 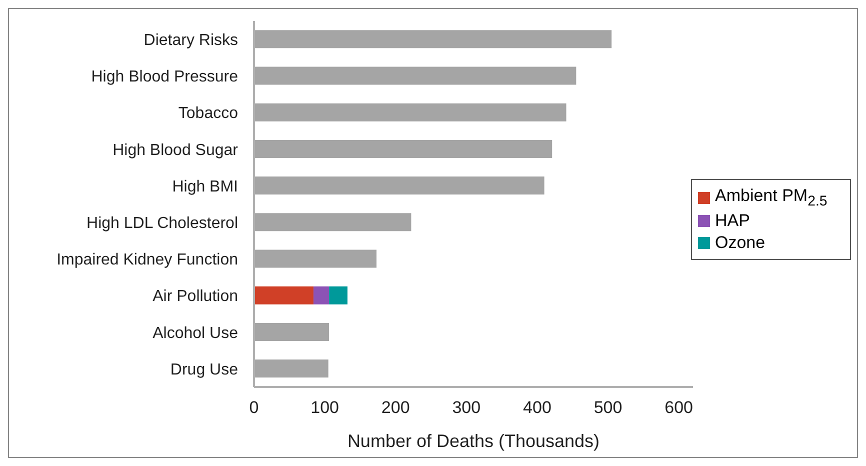 What do you see at coordinates (732, 221) in the screenshot?
I see `legend-label: HAP` at bounding box center [732, 221].